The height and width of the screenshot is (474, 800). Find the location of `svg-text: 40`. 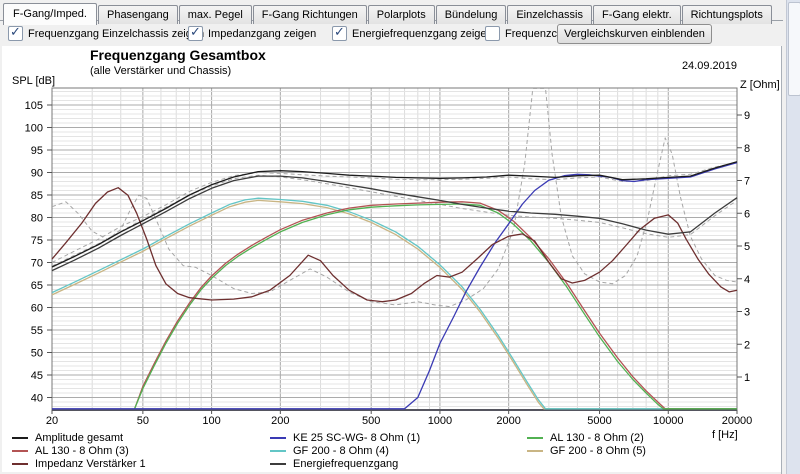

svg-text: 40 is located at coordinates (37, 399).